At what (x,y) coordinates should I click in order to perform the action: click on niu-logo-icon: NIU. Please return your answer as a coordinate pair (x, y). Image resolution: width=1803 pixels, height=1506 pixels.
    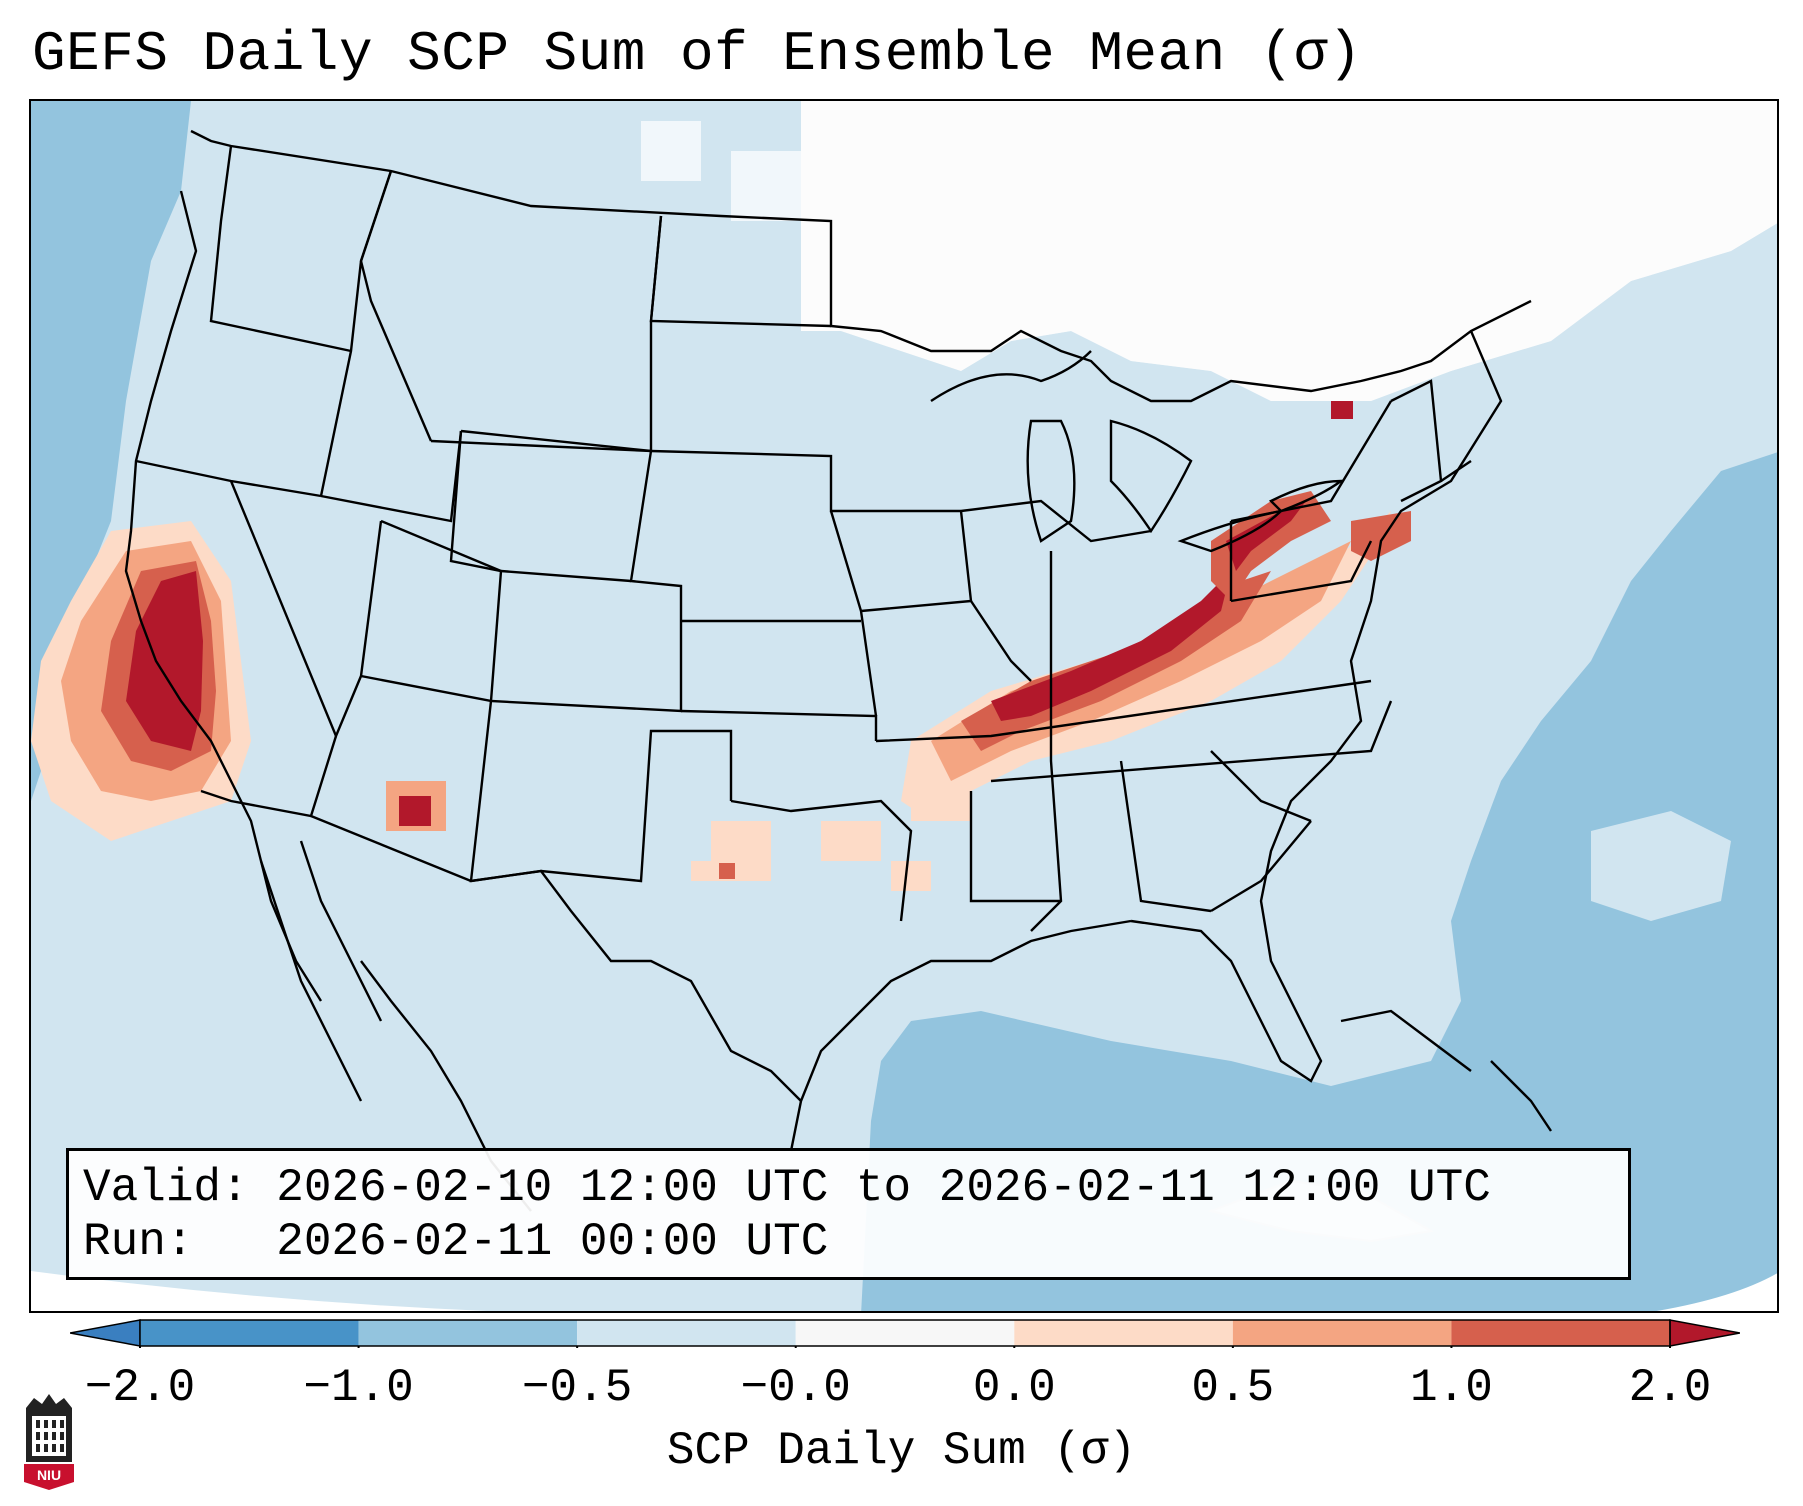
    Looking at the image, I should click on (49, 1442).